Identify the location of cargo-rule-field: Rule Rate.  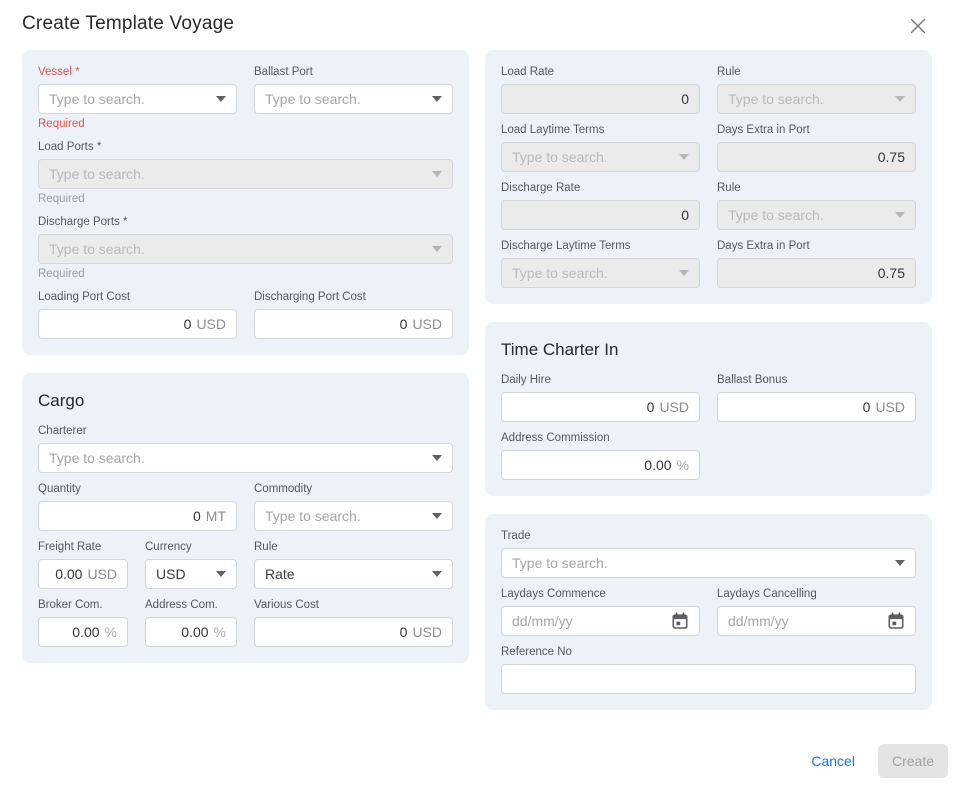
(353, 565).